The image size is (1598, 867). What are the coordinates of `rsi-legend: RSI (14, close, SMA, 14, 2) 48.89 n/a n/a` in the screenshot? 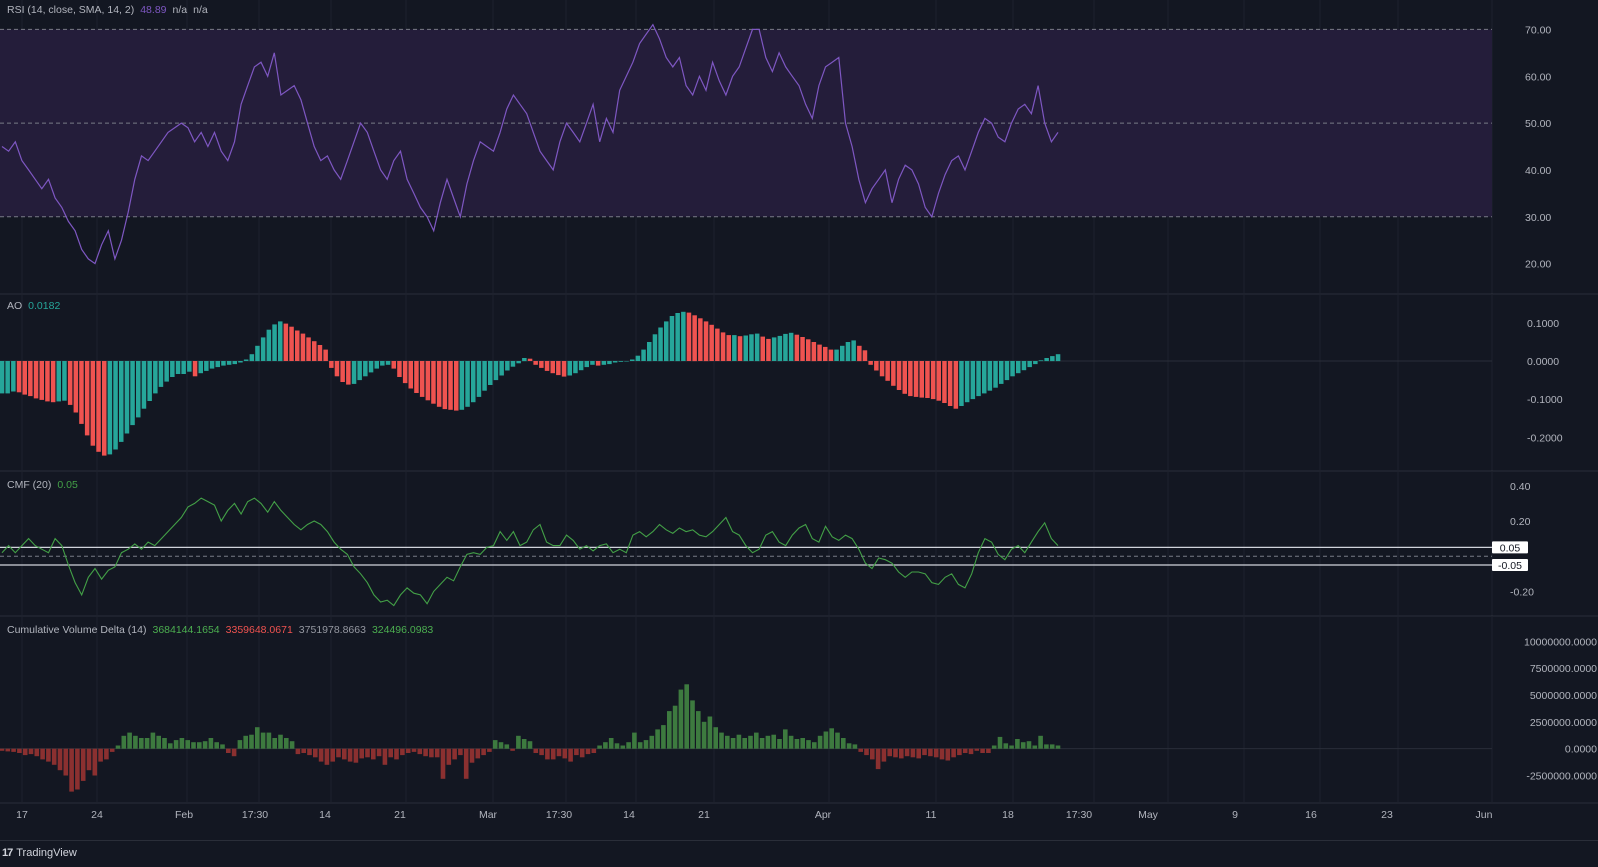 It's located at (110, 10).